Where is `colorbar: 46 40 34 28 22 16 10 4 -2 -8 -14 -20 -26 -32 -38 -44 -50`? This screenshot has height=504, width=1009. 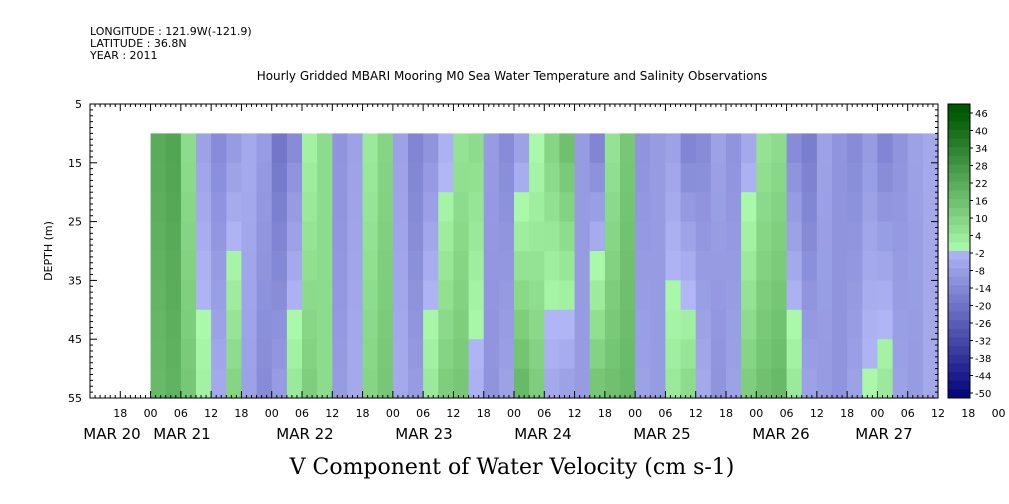 colorbar: 46 40 34 28 22 16 10 4 -2 -8 -14 -20 -26 -32 -38 -44 -50 is located at coordinates (969, 251).